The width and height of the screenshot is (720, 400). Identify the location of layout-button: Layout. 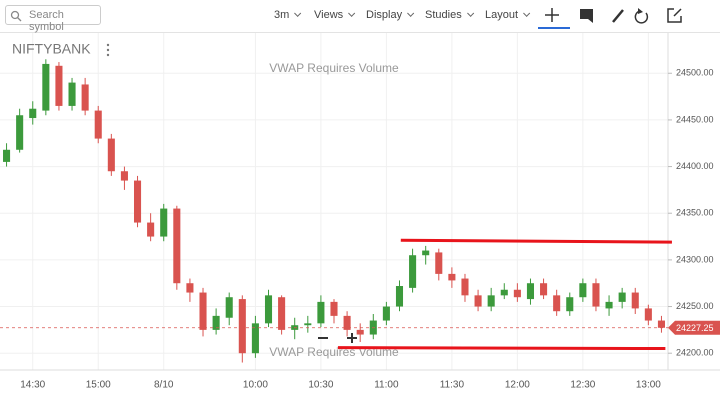
(506, 15).